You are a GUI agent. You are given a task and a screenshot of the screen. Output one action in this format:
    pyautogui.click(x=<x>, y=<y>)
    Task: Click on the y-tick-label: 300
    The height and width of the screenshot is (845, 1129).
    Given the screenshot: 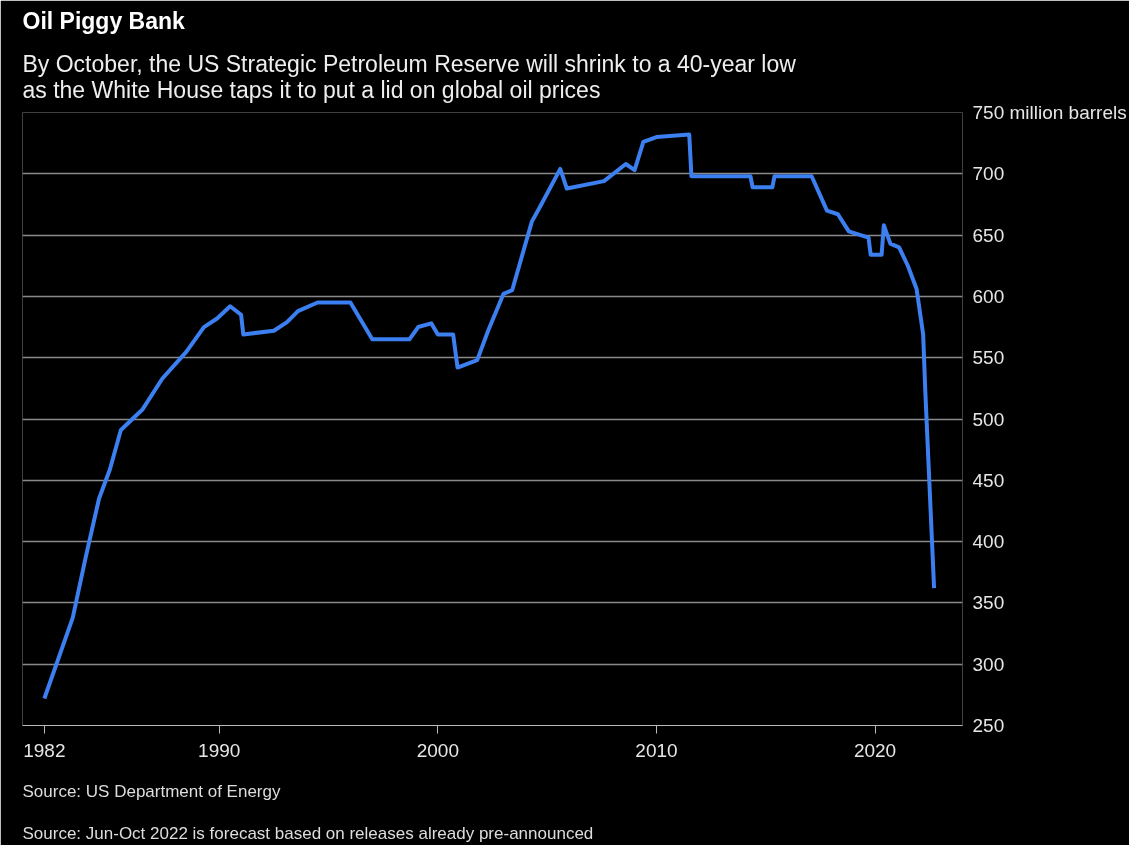 What is the action you would take?
    pyautogui.click(x=988, y=664)
    